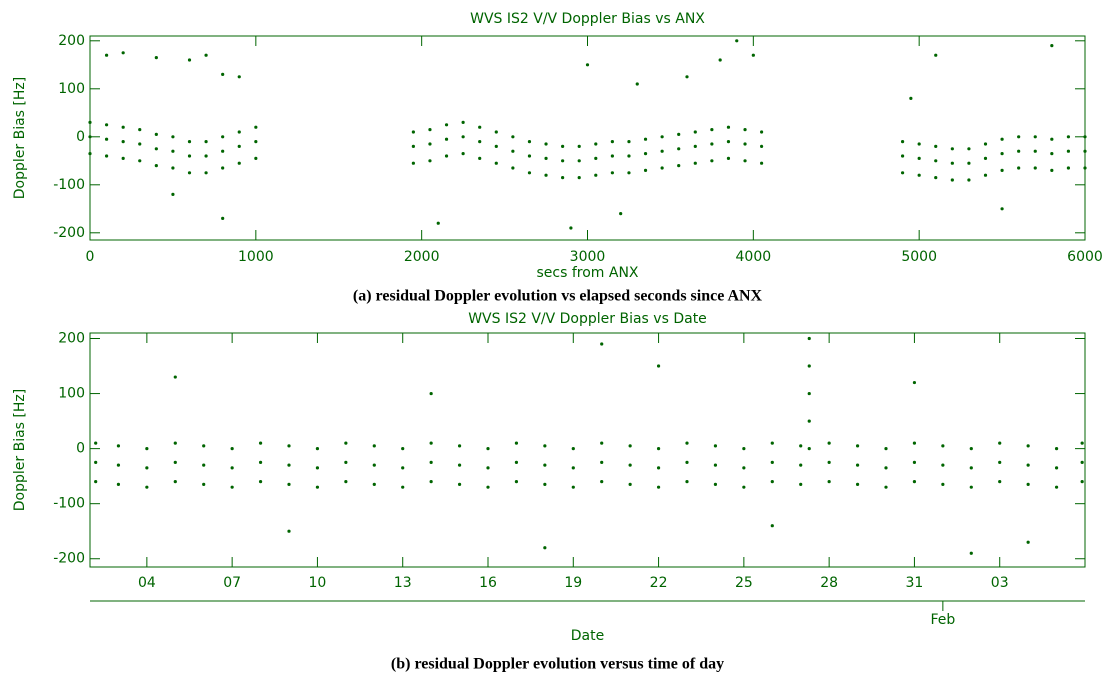 This screenshot has width=1114, height=687. Describe the element at coordinates (588, 257) in the screenshot. I see `x-tick-label: 3000` at that location.